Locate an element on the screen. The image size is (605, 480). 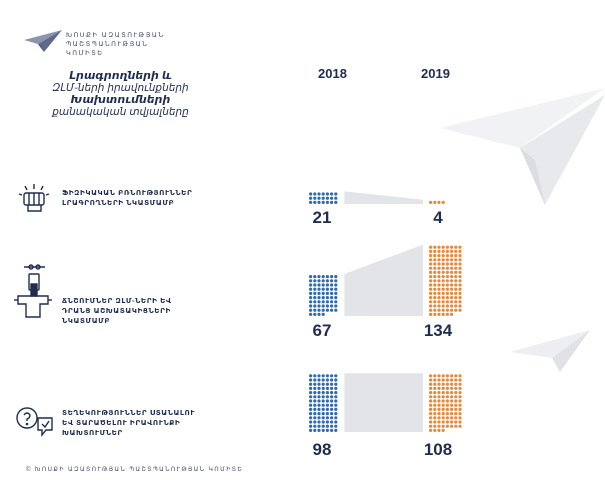
bg-plane-top-wing is located at coordinates (522, 118).